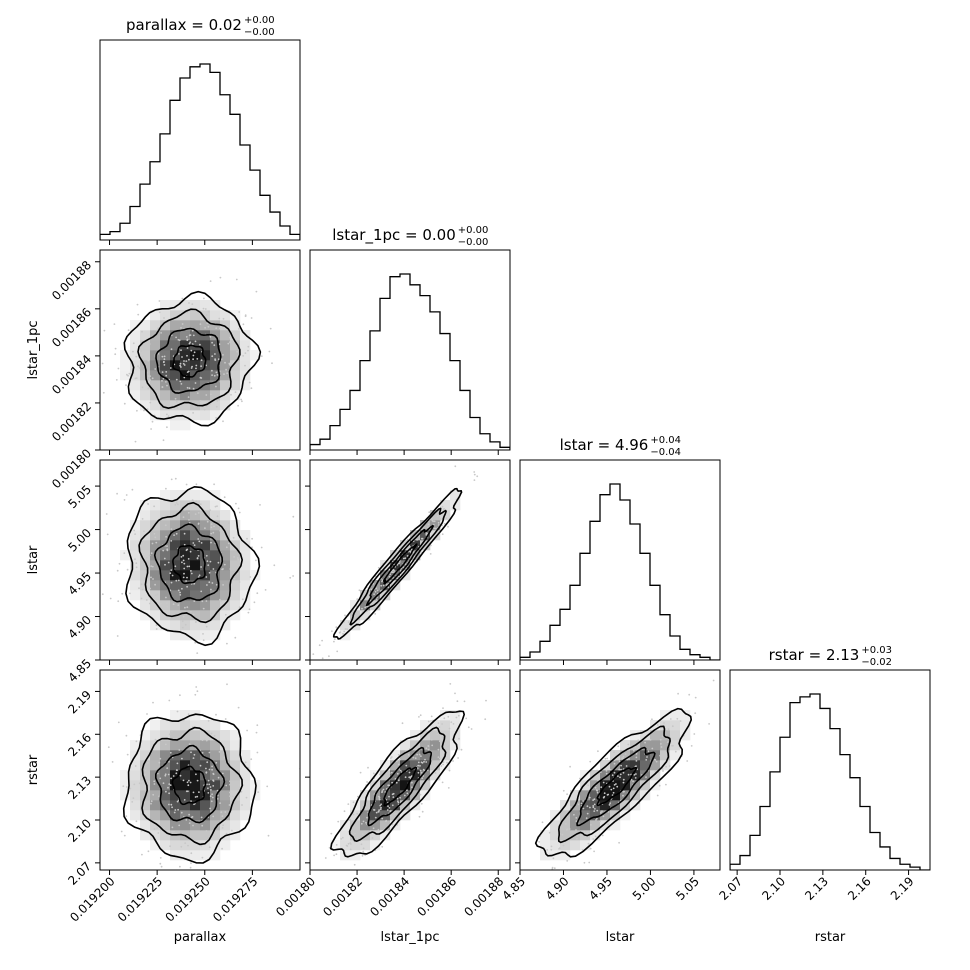 This screenshot has width=970, height=970. Describe the element at coordinates (620, 571) in the screenshot. I see `histogram-lstar` at that location.